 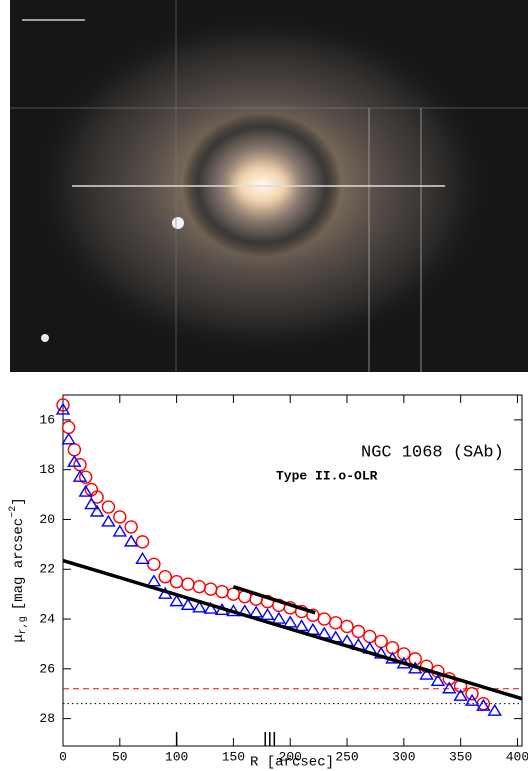 I want to click on y-axis-label: μr,g [mag arcsec−2], so click(x=18, y=569).